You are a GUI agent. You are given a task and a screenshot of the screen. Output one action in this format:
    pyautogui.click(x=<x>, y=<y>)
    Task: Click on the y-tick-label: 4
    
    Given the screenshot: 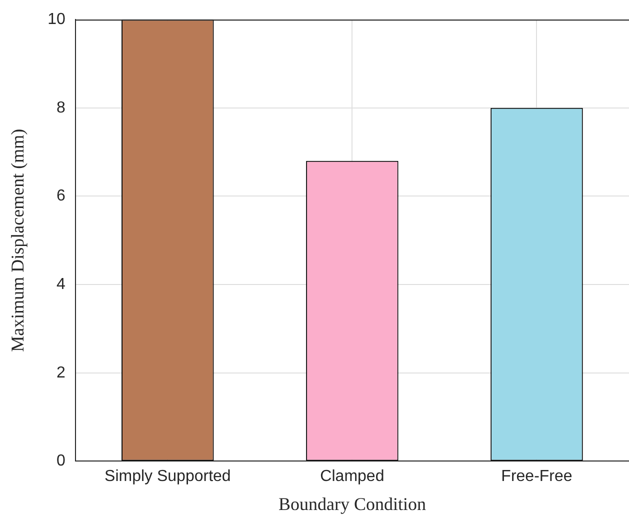 What is the action you would take?
    pyautogui.click(x=61, y=284)
    